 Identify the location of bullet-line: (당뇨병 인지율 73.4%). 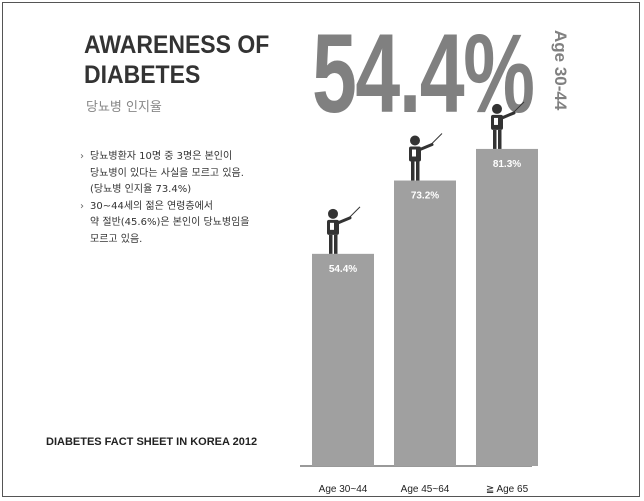
(141, 189).